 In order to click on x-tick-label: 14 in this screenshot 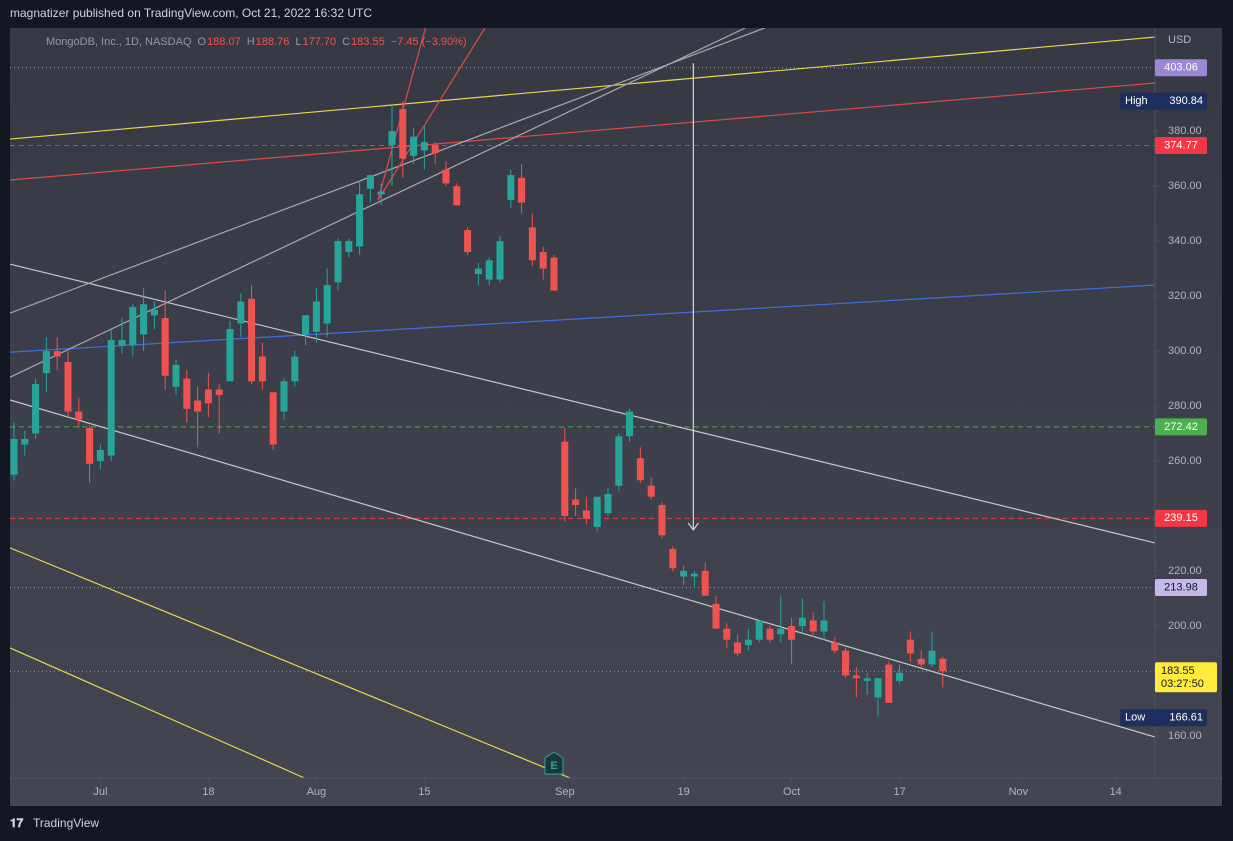, I will do `click(1115, 792)`.